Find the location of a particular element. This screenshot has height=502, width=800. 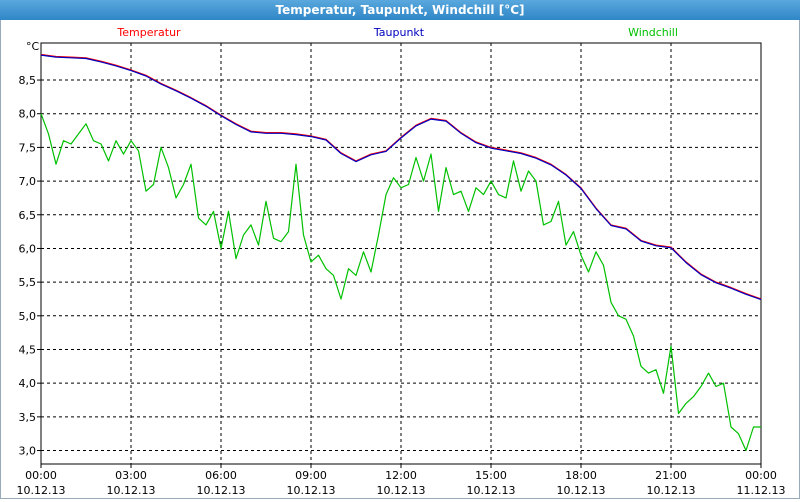

y-tick-label: 3,5 is located at coordinates (28, 417).